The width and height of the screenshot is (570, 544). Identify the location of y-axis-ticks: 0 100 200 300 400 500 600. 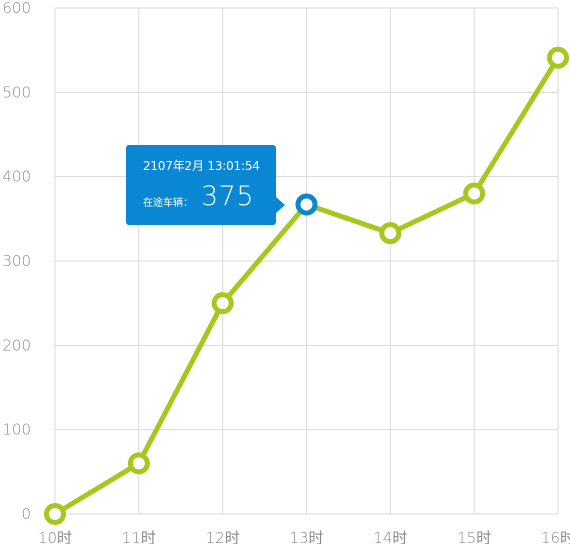
(16, 261).